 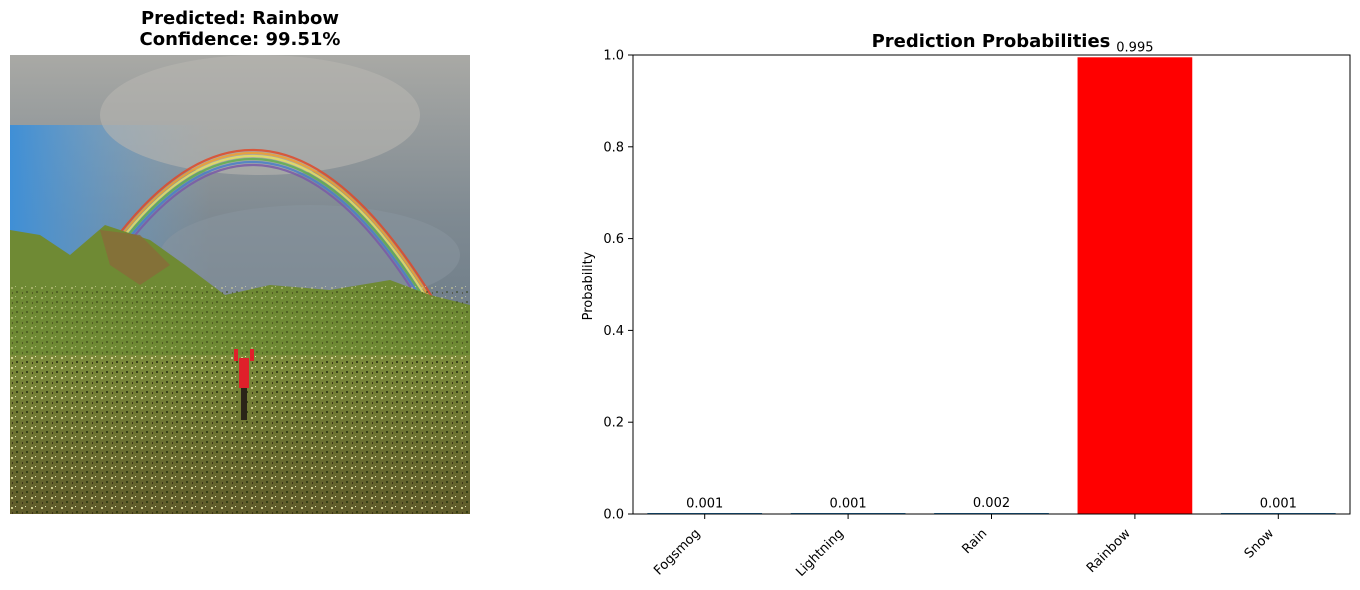 What do you see at coordinates (1278, 504) in the screenshot?
I see `value-label-snow: 0.001` at bounding box center [1278, 504].